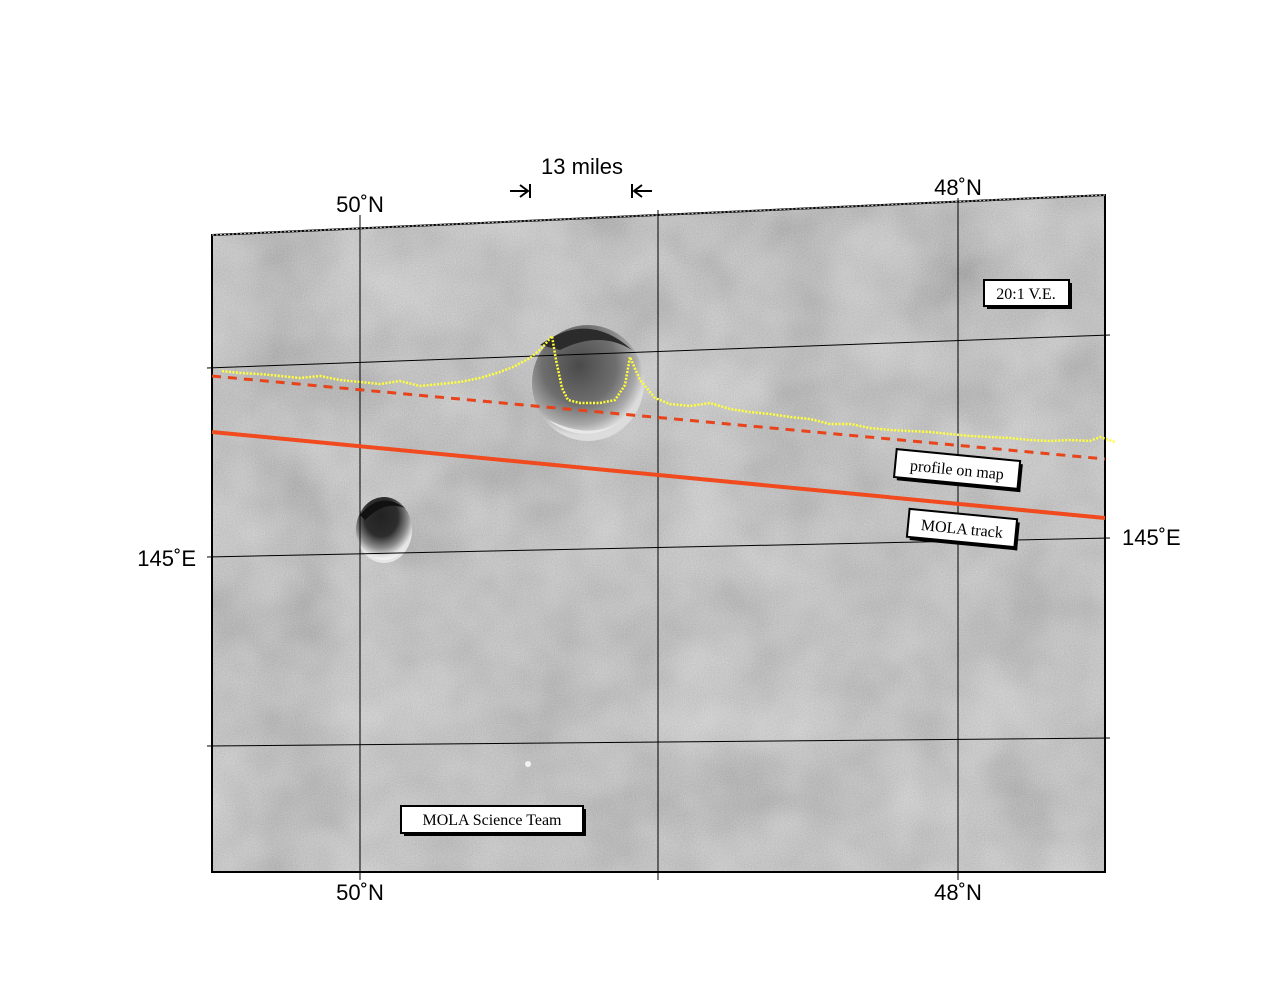 The height and width of the screenshot is (989, 1280). I want to click on small-crater, so click(384, 530).